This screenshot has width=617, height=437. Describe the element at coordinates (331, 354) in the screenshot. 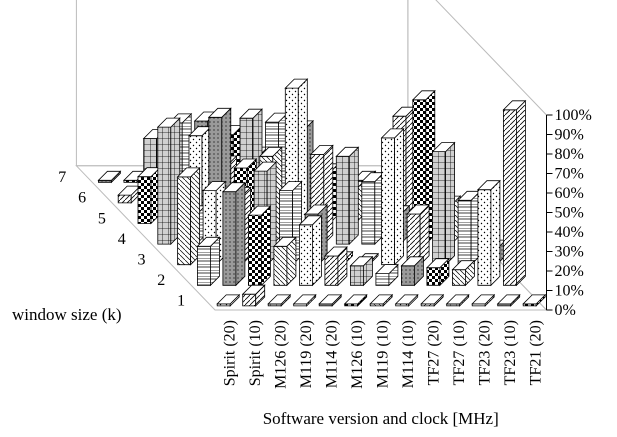

I see `x-tick-label: M114 (20)` at that location.